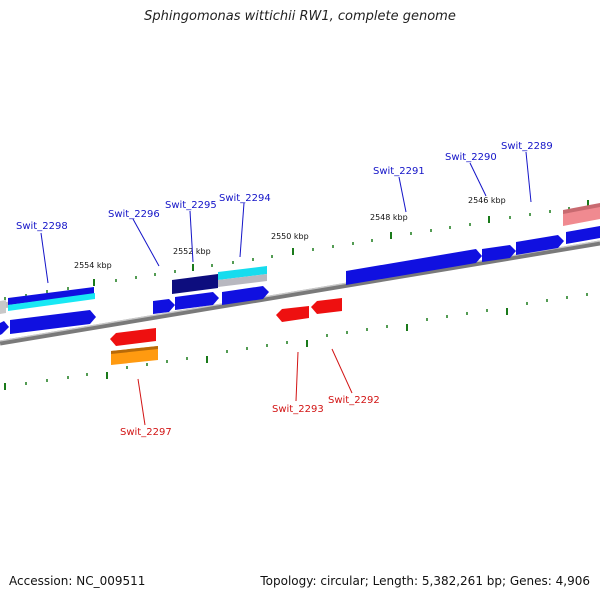  Describe the element at coordinates (245, 198) in the screenshot. I see `gene-label-swit-2294: Swit_2294` at that location.